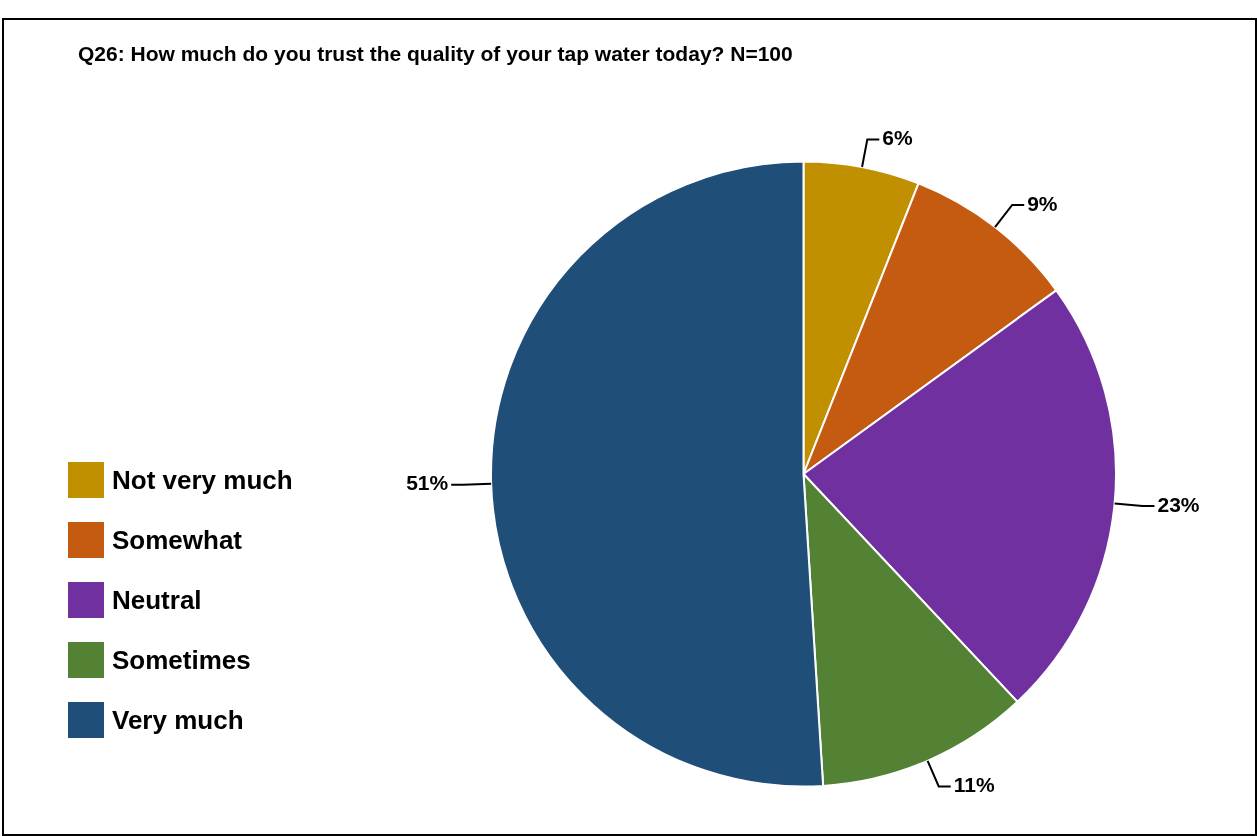  I want to click on data-label: 6%, so click(897, 138).